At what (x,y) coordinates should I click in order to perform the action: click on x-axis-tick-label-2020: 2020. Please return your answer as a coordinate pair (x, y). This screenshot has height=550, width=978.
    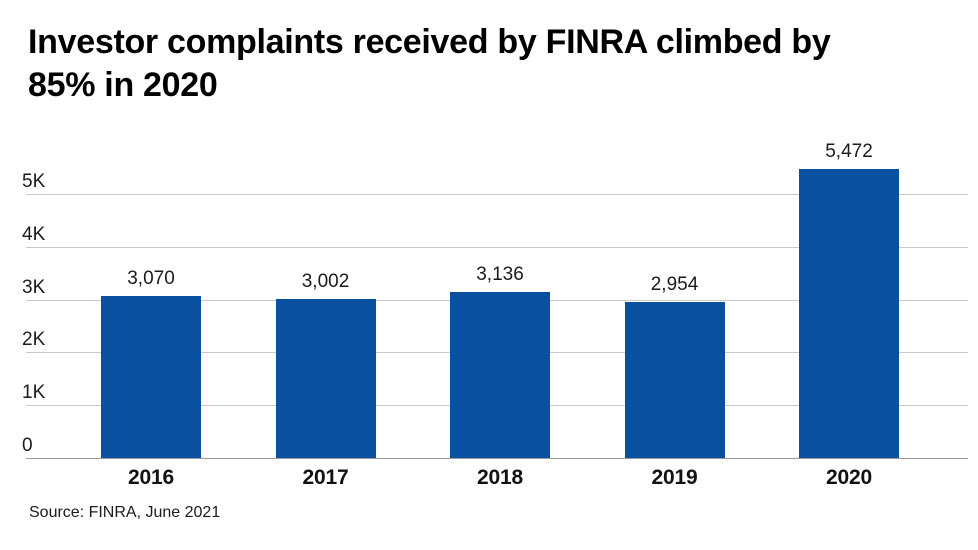
    Looking at the image, I should click on (849, 477).